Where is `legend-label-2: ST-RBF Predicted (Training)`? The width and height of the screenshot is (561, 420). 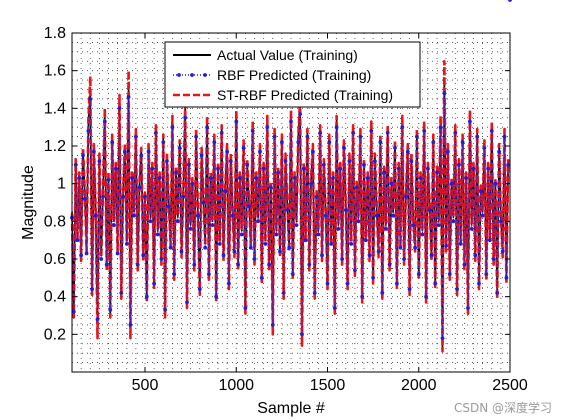
legend-label-2: ST-RBF Predicted (Training) is located at coordinates (305, 95).